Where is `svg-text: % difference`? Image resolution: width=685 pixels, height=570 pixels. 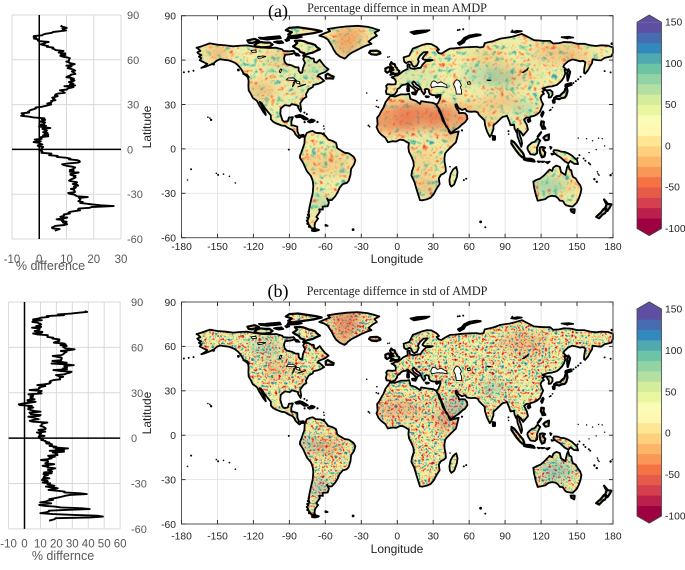 svg-text: % difference is located at coordinates (50, 266).